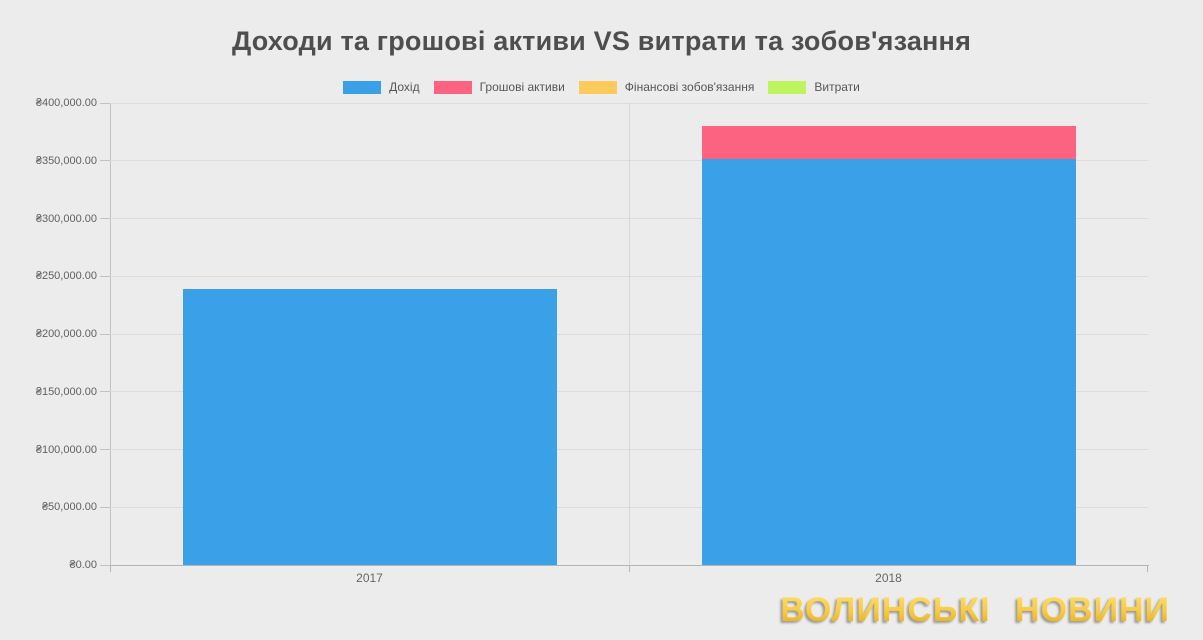 This screenshot has width=1203, height=640. Describe the element at coordinates (66, 334) in the screenshot. I see `y-axis-tick-label: ₴200,000.00` at that location.